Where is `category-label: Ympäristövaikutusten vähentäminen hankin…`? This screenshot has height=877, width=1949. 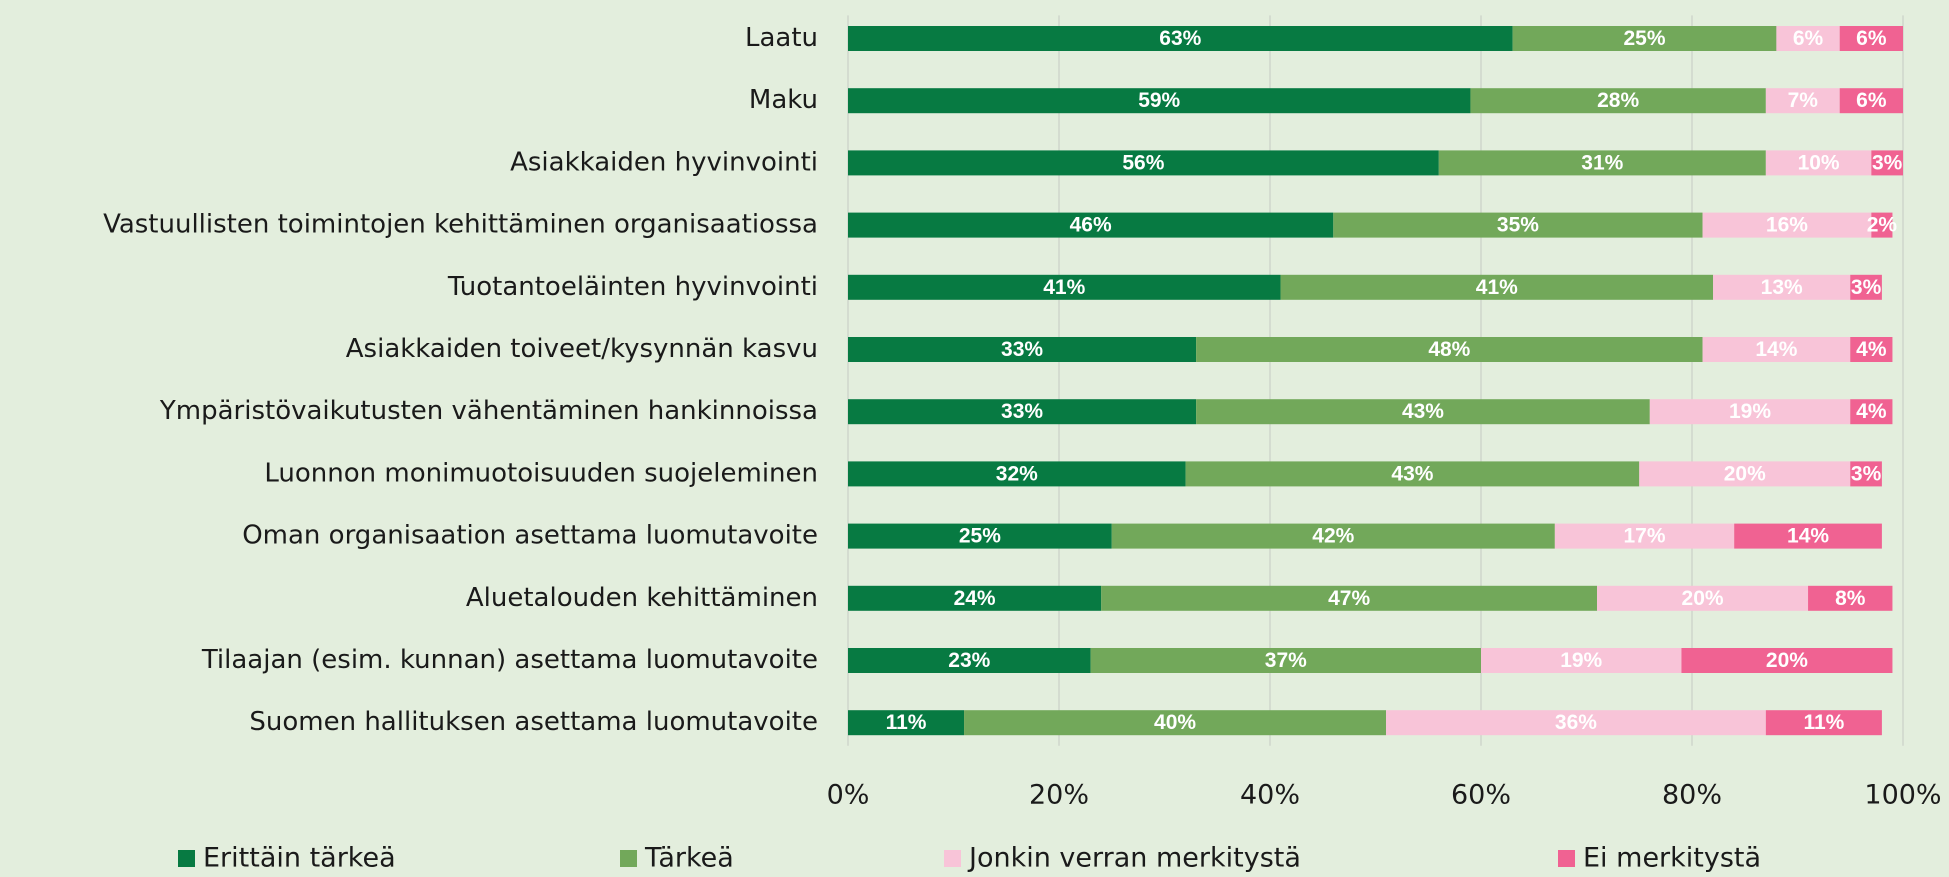
category-label: Ympäristövaikutusten vähentäminen hankin… is located at coordinates (488, 411).